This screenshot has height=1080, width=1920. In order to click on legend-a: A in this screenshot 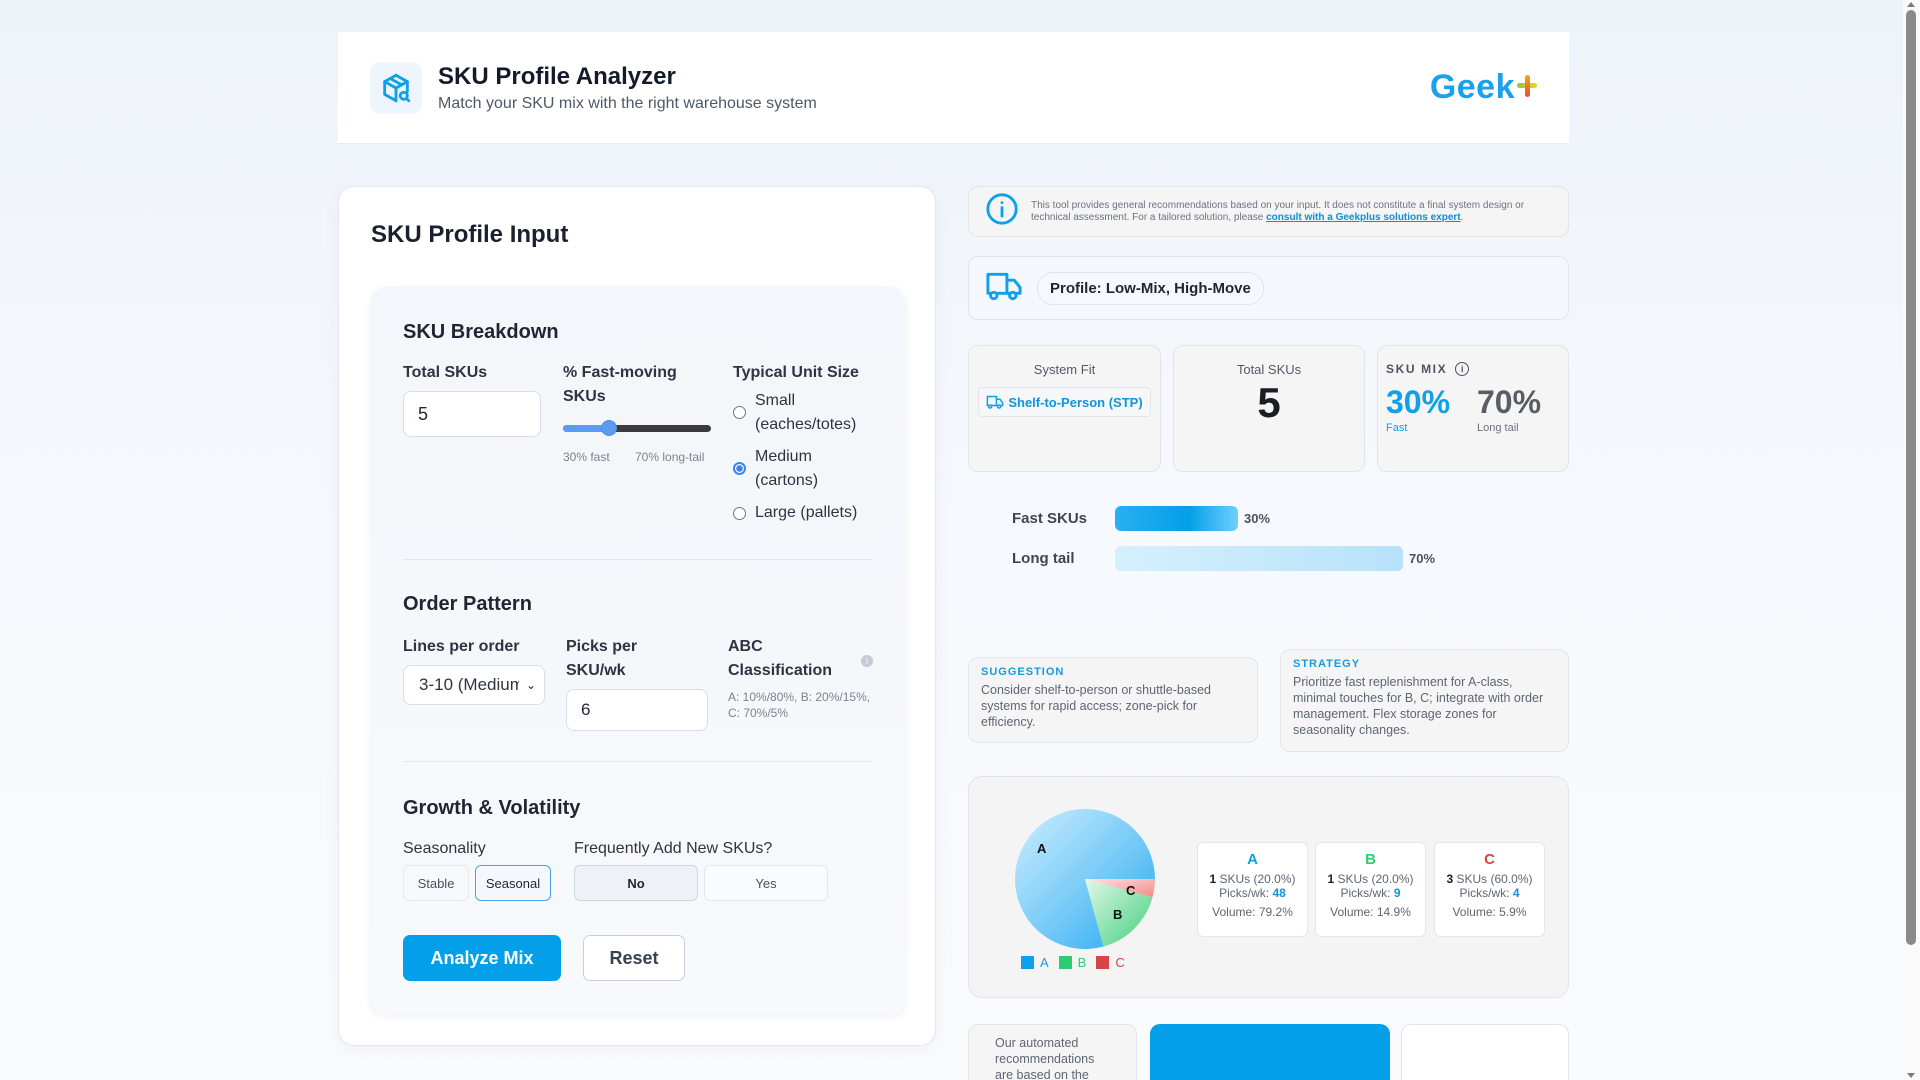, I will do `click(1035, 962)`.